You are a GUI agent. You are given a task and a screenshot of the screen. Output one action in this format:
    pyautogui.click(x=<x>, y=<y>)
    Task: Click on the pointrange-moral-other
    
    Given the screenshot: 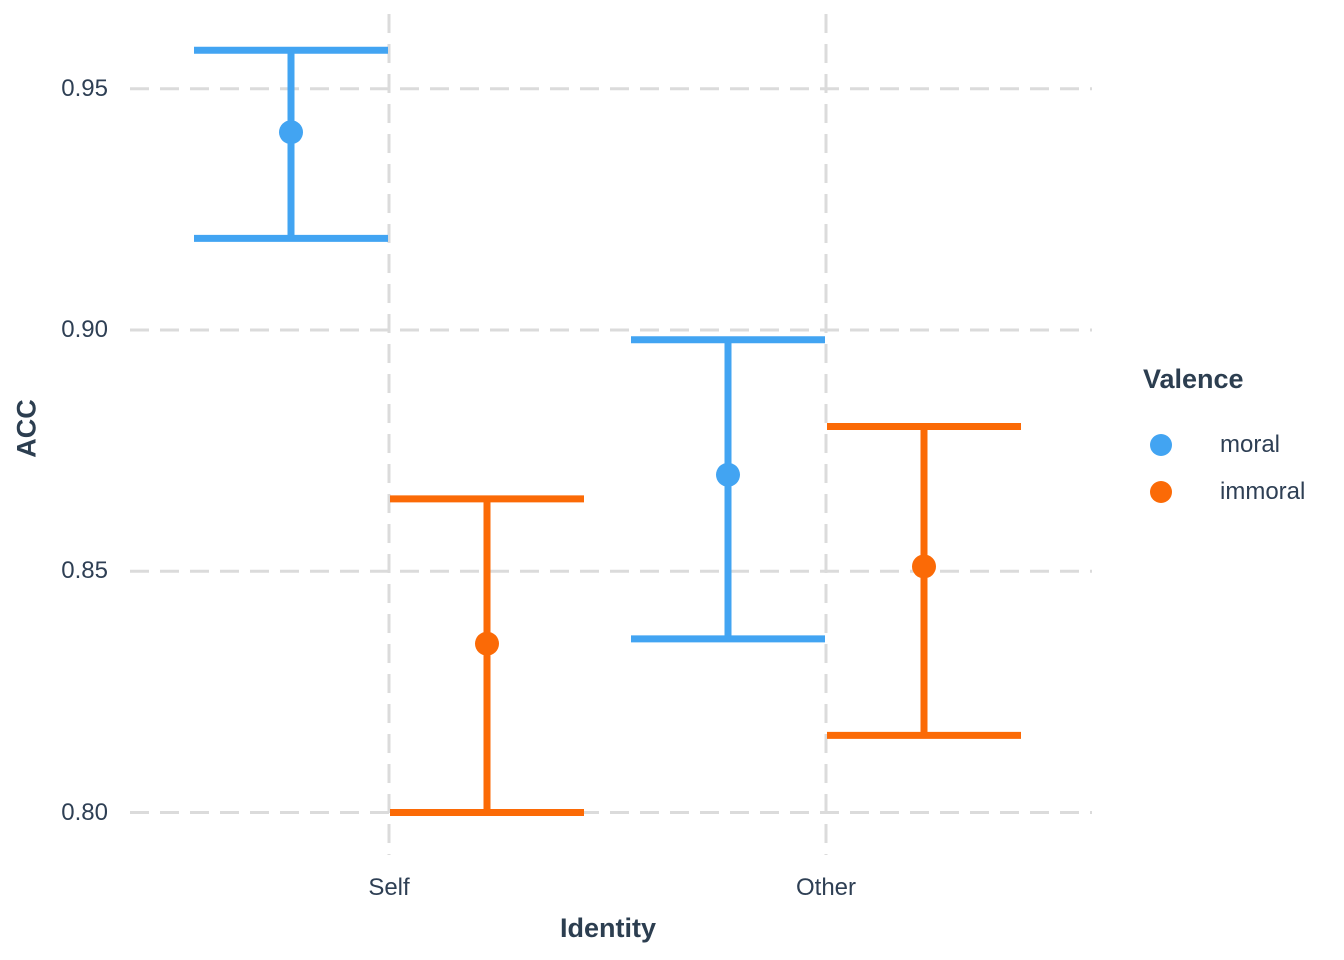 What is the action you would take?
    pyautogui.click(x=728, y=489)
    